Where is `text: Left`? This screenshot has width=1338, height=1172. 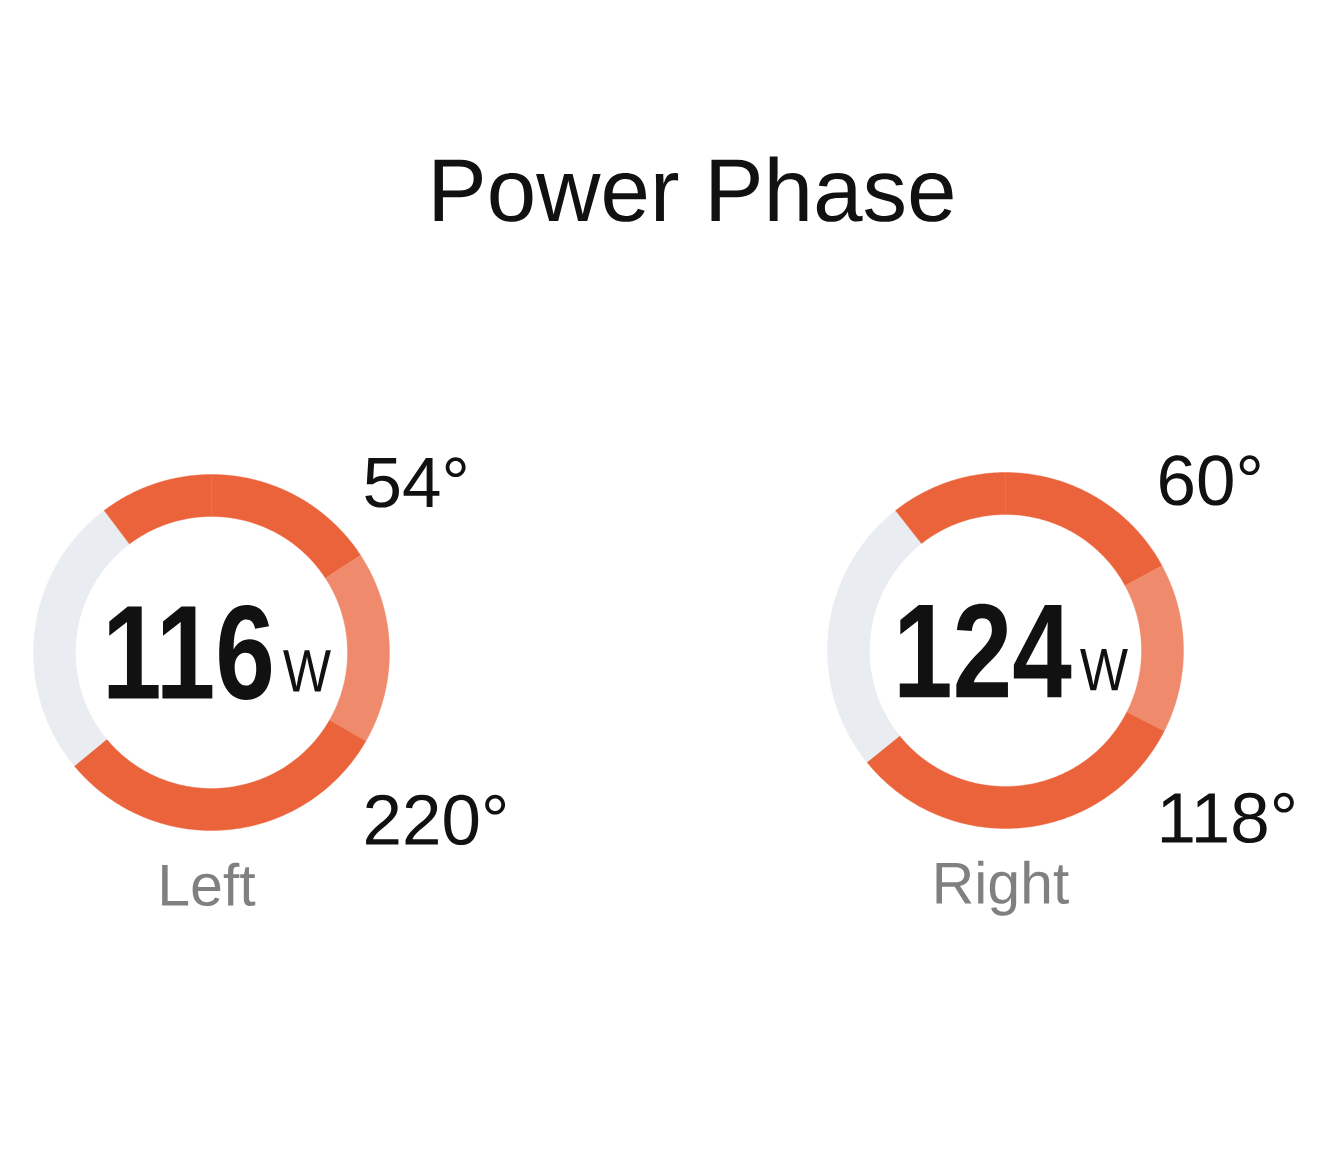 text: Left is located at coordinates (209, 884).